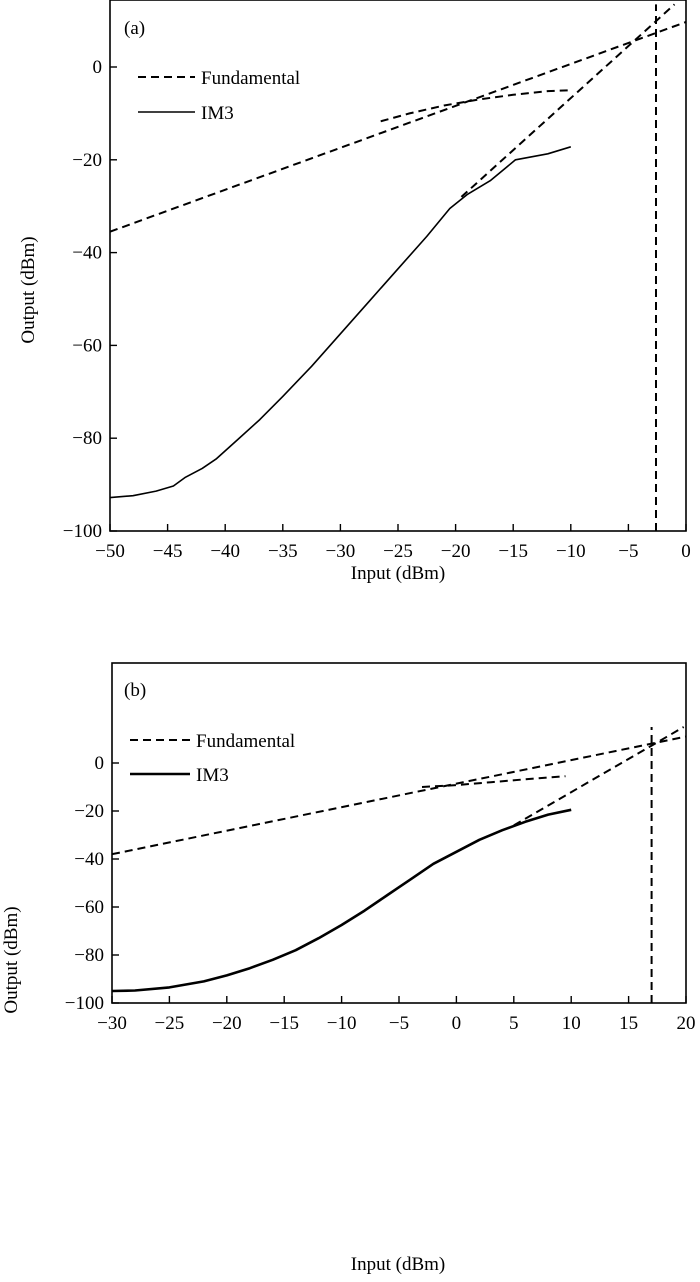  What do you see at coordinates (250, 78) in the screenshot?
I see `legend-label-fundamental-a: Fundamental` at bounding box center [250, 78].